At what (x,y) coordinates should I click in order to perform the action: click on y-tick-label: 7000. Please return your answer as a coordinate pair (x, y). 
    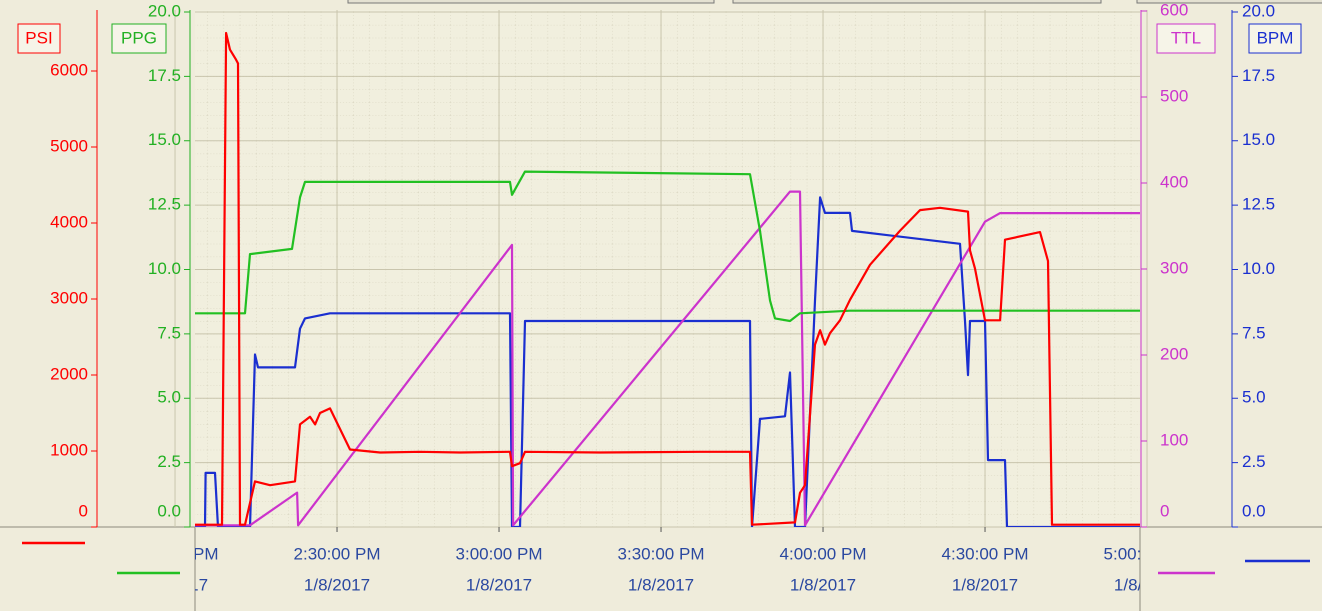
    Looking at the image, I should click on (69, 1).